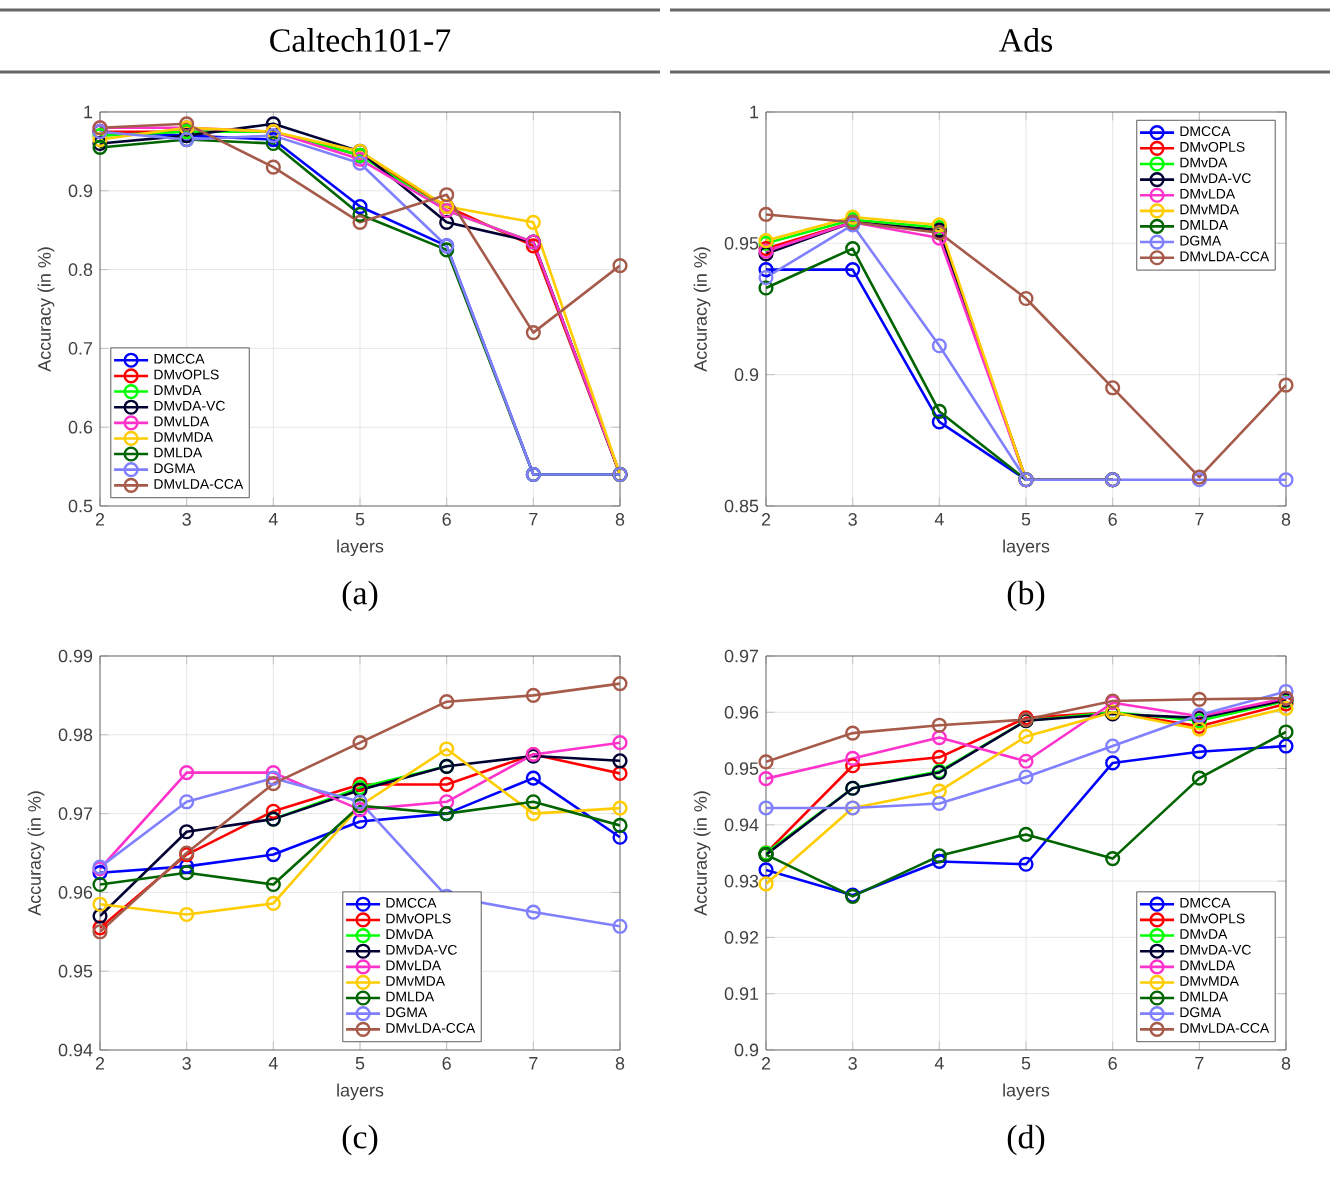  I want to click on text: (d), so click(1026, 1140).